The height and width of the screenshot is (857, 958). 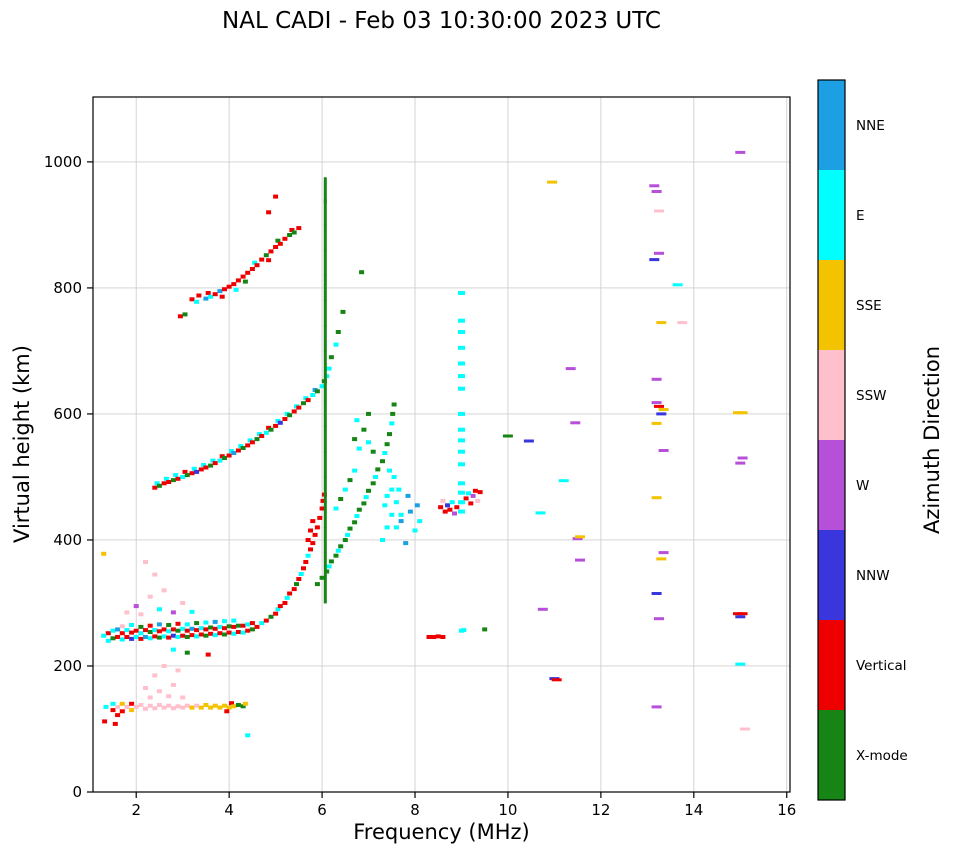 I want to click on x-tick-label: 16, so click(x=786, y=810).